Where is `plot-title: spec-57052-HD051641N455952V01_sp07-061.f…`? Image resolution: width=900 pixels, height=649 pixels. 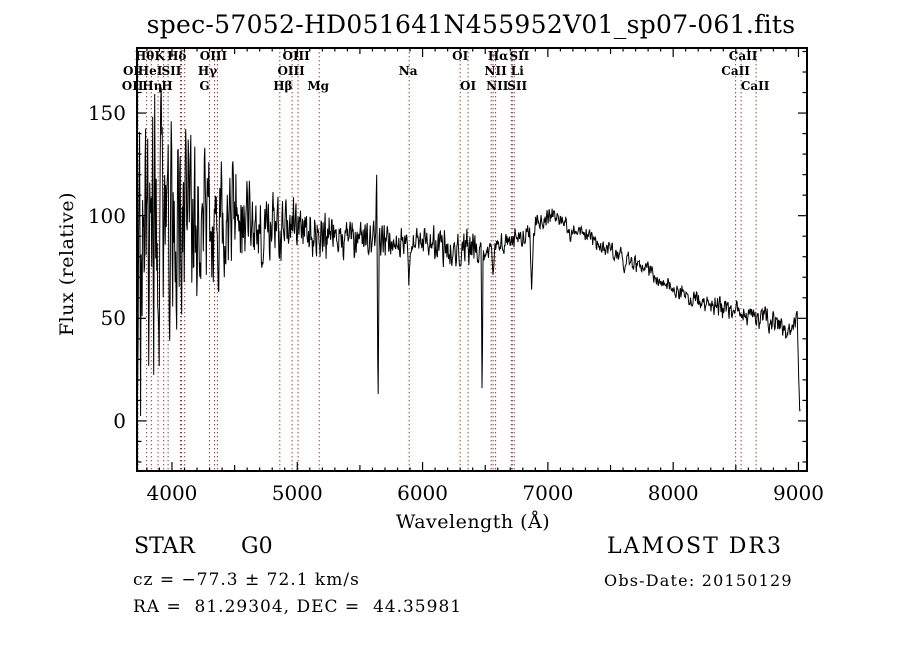 plot-title: spec-57052-HD051641N455952V01_sp07-061.f… is located at coordinates (471, 24).